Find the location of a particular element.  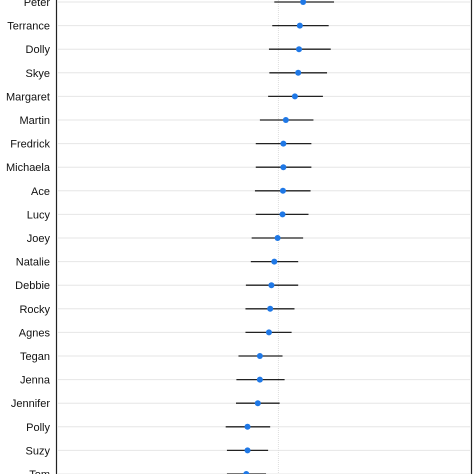

point-jennifer is located at coordinates (257, 403).